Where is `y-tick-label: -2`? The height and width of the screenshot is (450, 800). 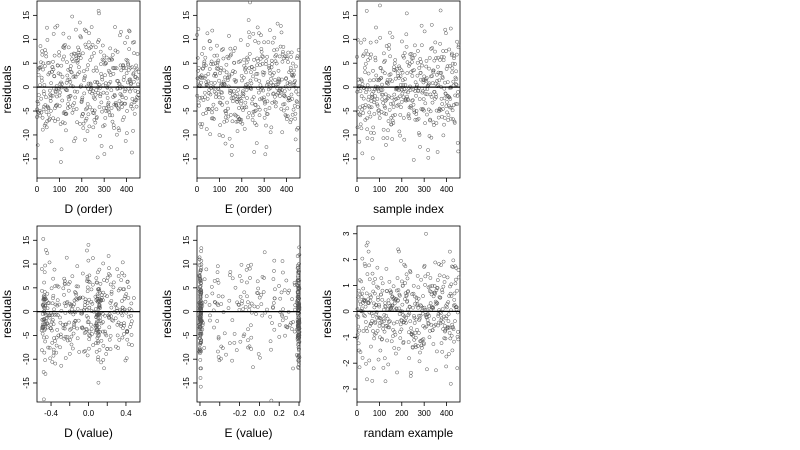 y-tick-label: -2 is located at coordinates (346, 363).